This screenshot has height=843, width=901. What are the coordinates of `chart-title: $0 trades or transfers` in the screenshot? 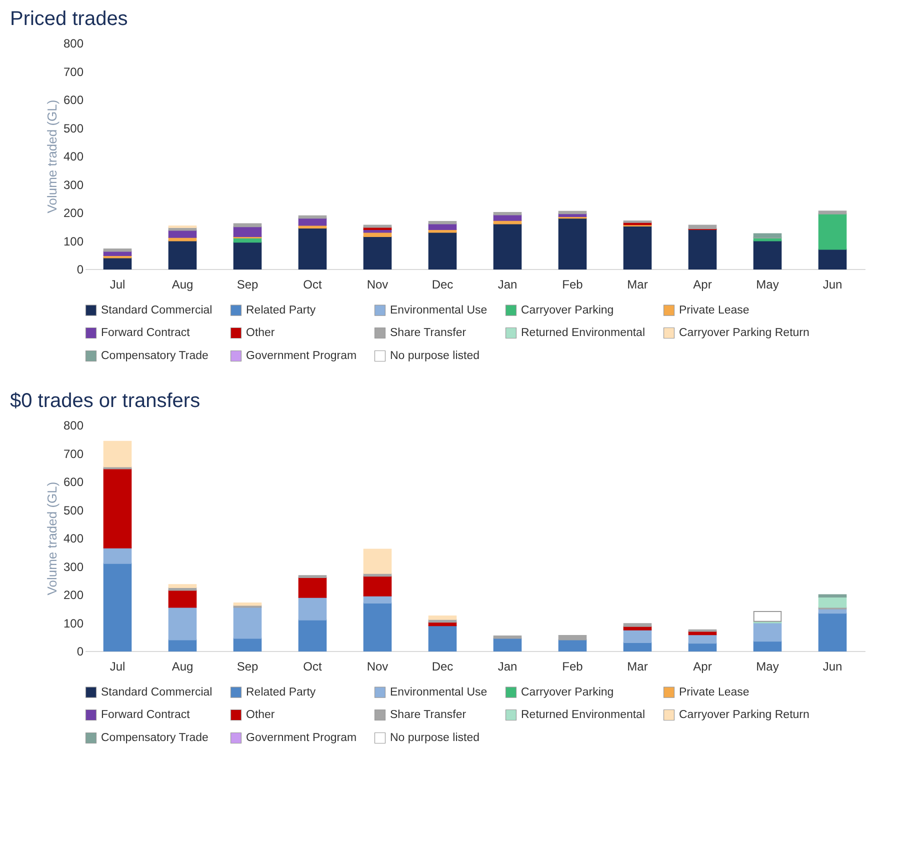 It's located at (105, 401).